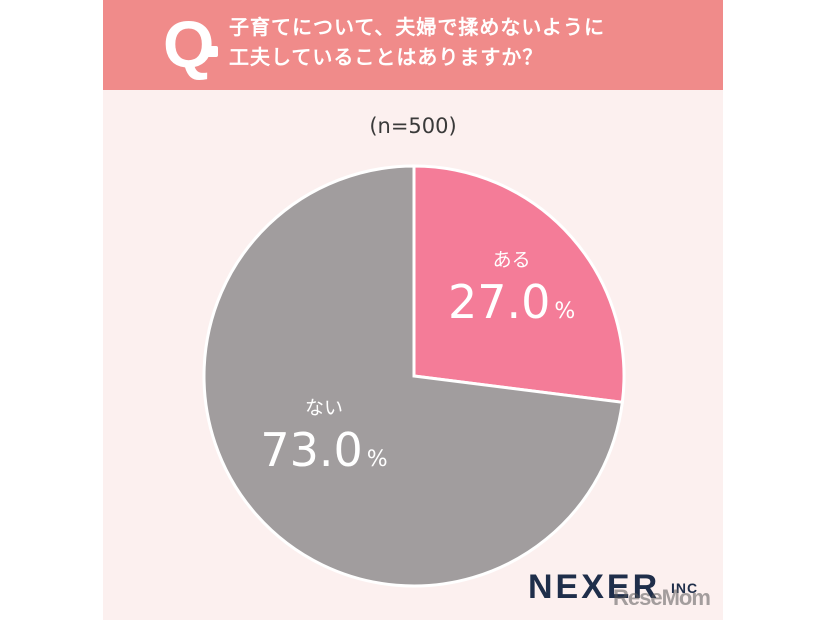 This screenshot has height=620, width=826. I want to click on q-mark: Q, so click(189, 44).